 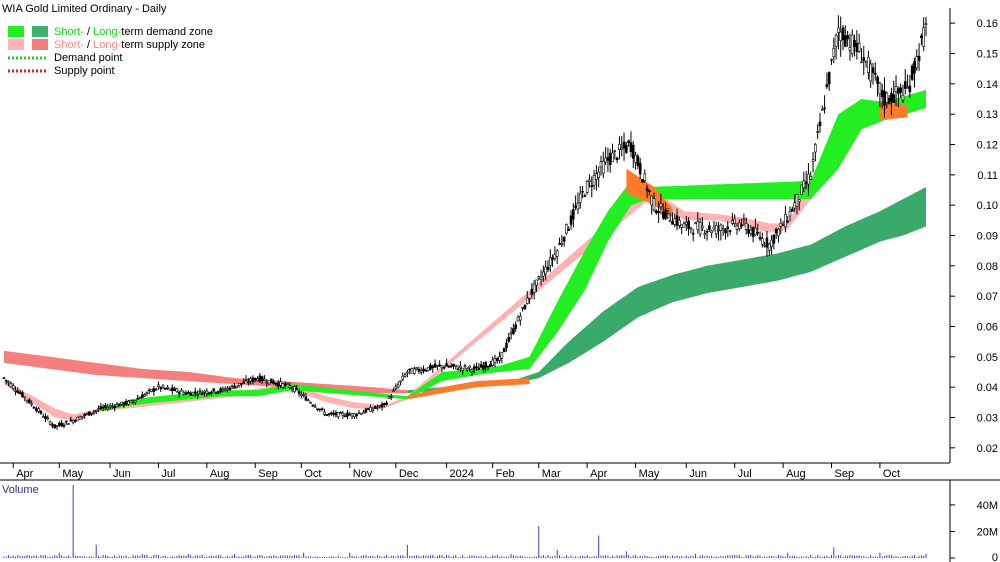 What do you see at coordinates (220, 474) in the screenshot?
I see `time-tick-label: Aug` at bounding box center [220, 474].